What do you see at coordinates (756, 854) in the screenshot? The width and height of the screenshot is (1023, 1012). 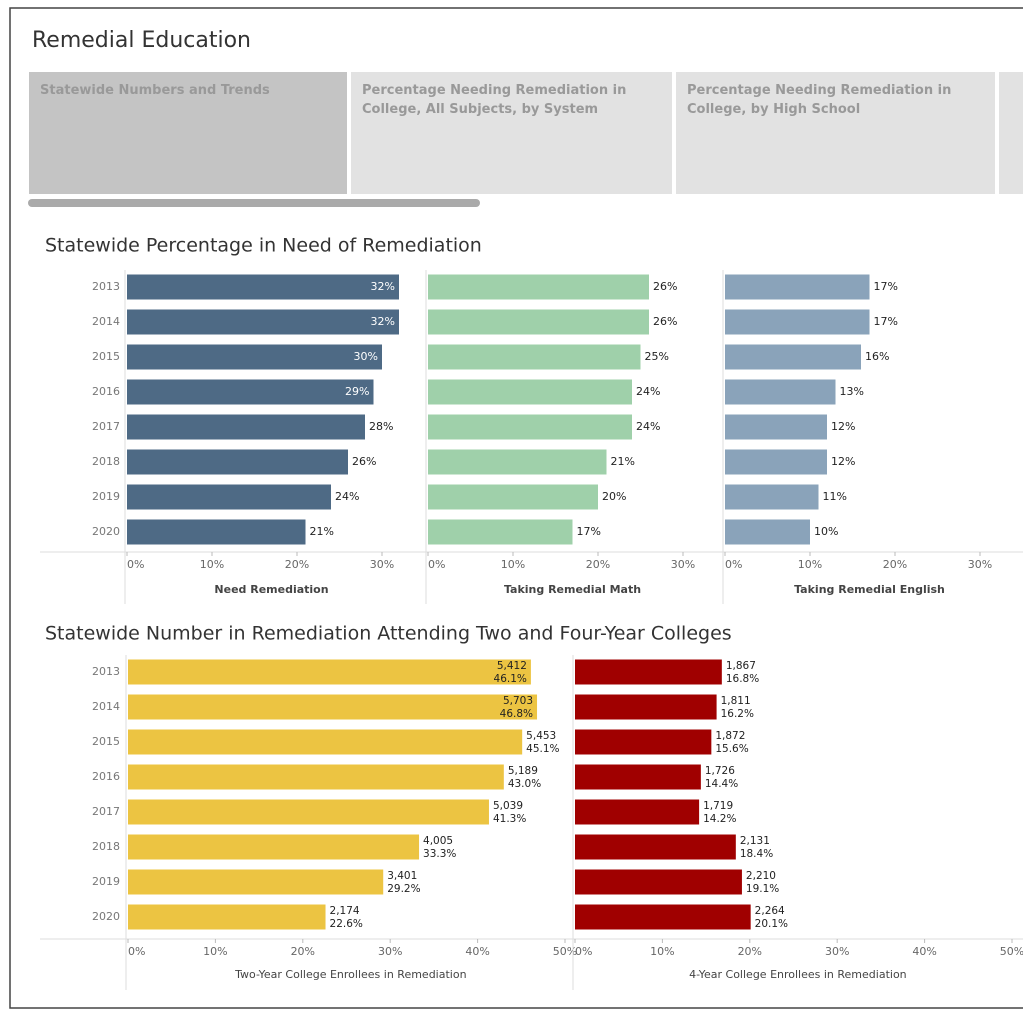 I see `value-label: 18.4%` at bounding box center [756, 854].